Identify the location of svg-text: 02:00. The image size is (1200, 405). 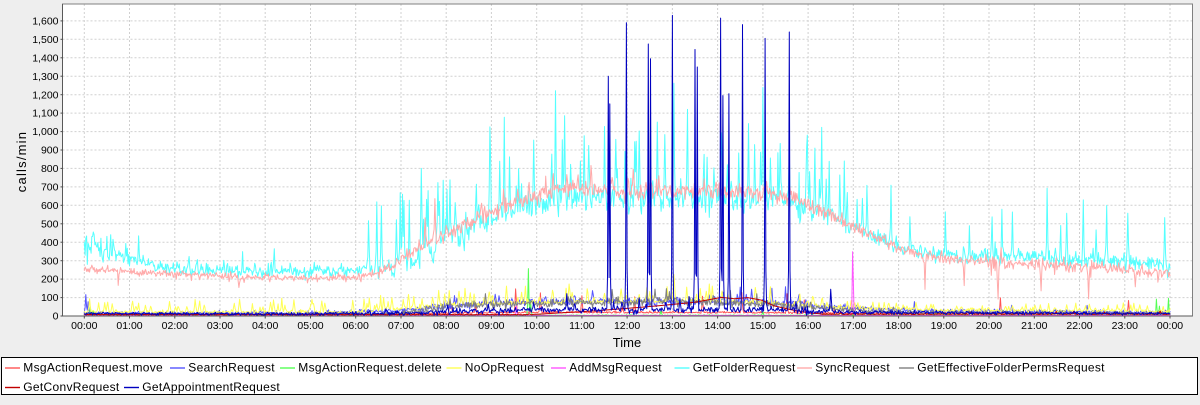
(175, 326).